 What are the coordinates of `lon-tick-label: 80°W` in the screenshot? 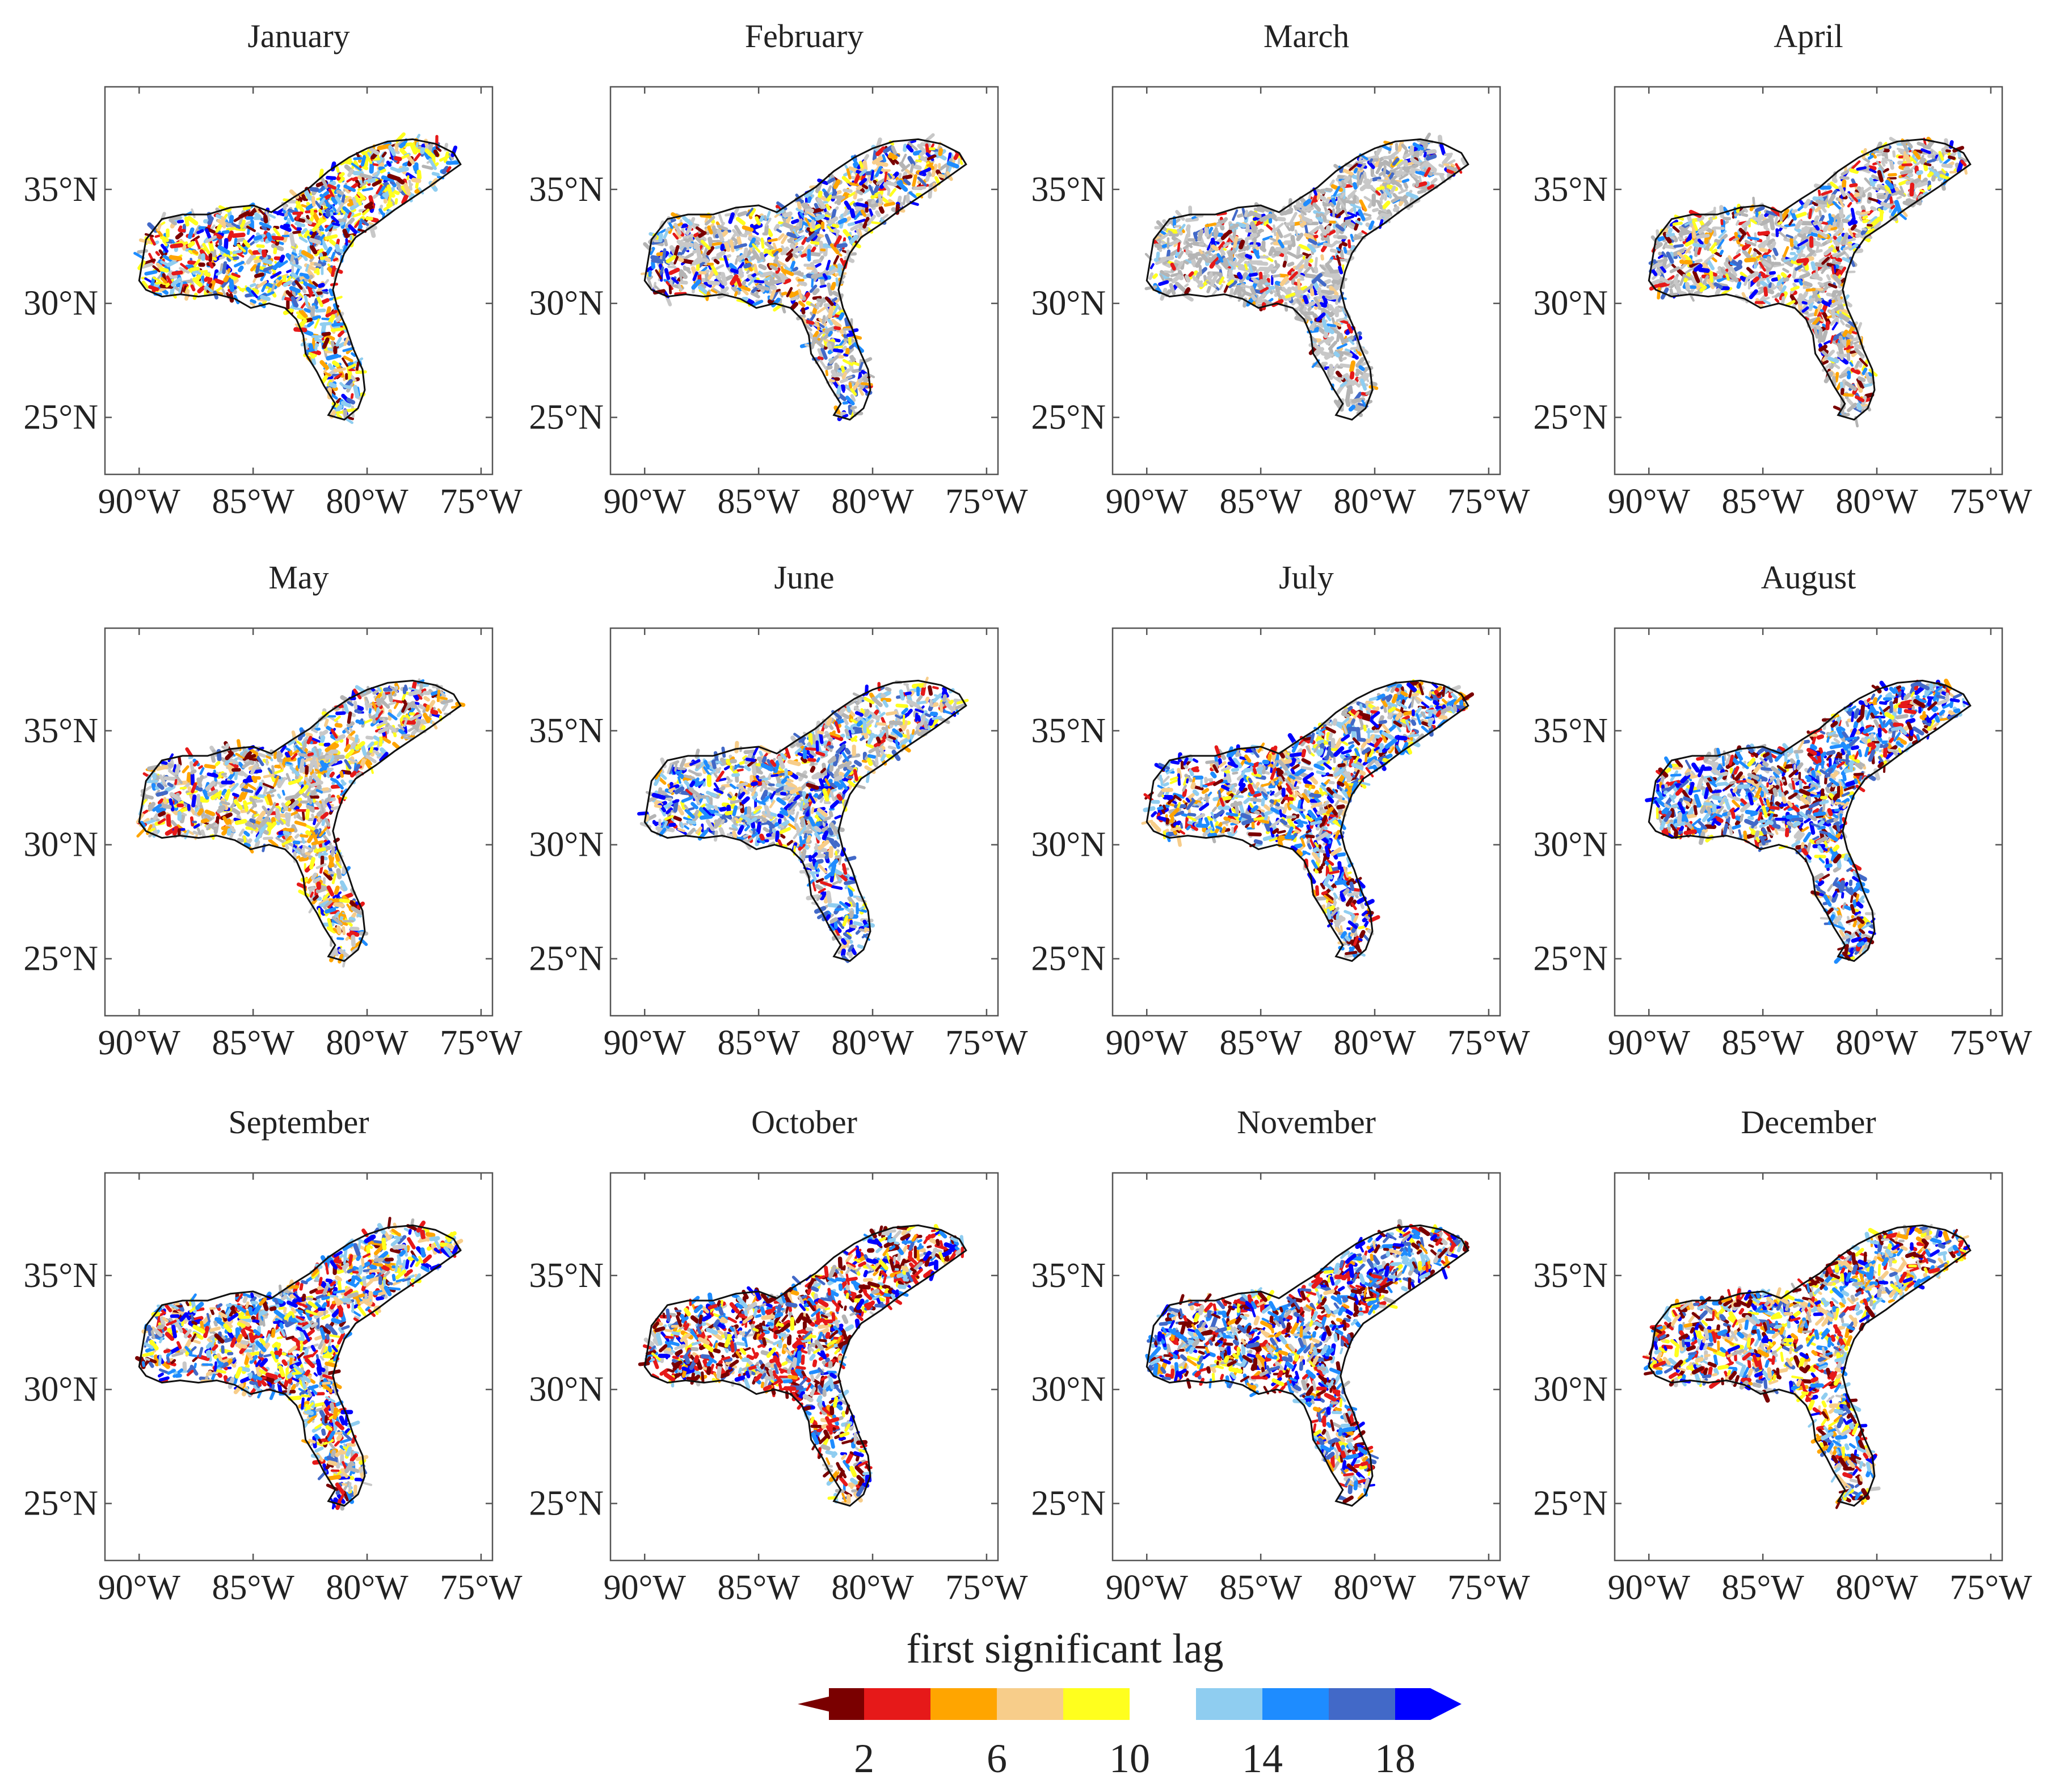 It's located at (872, 502).